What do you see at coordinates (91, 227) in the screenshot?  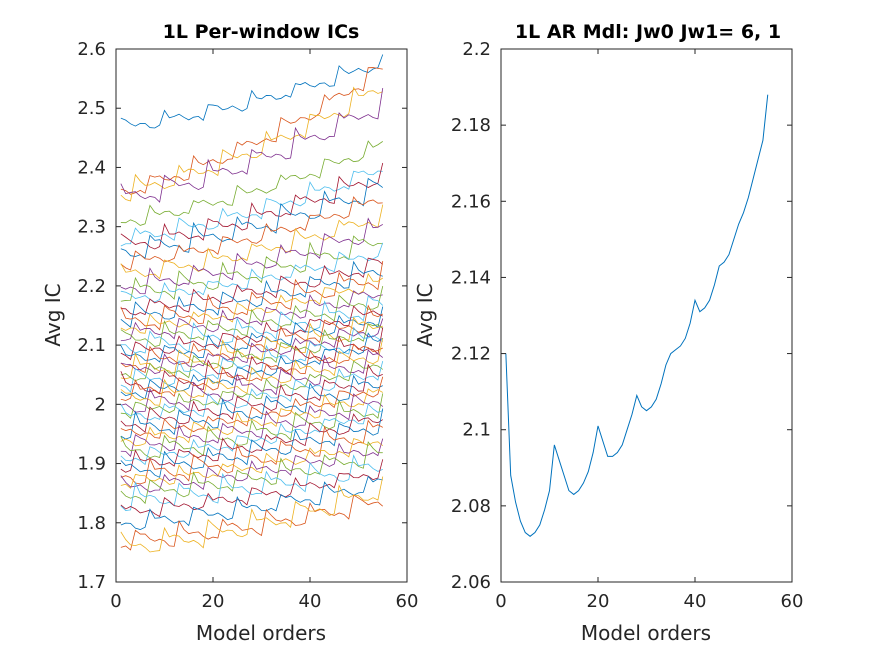 I see `left-y-tick-label: 2.3` at bounding box center [91, 227].